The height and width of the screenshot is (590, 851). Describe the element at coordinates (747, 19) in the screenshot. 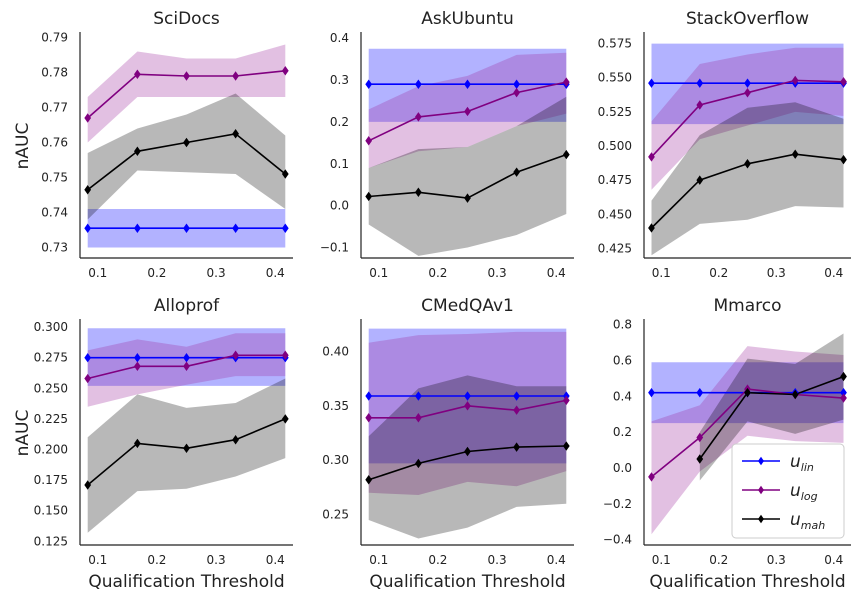

I see `panel-title: StackOverflow` at that location.